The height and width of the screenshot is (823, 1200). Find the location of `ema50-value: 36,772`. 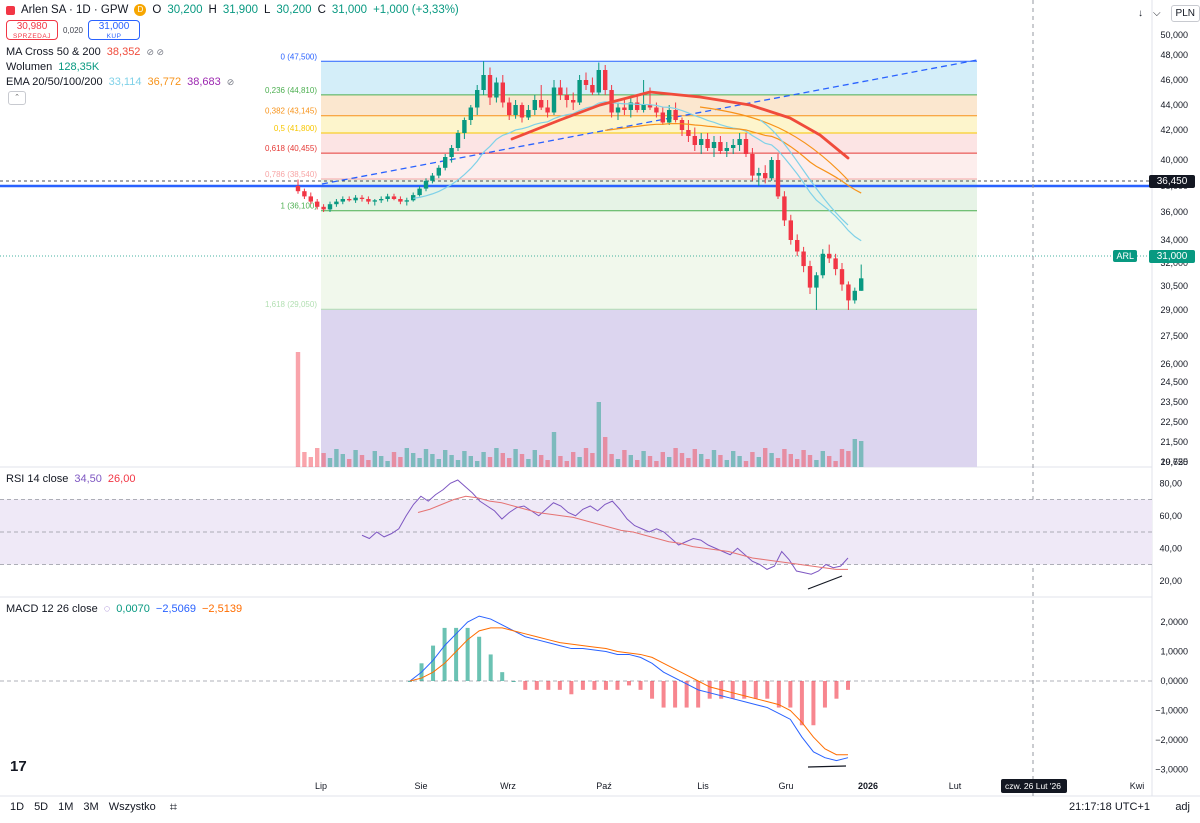

ema50-value: 36,772 is located at coordinates (164, 82).